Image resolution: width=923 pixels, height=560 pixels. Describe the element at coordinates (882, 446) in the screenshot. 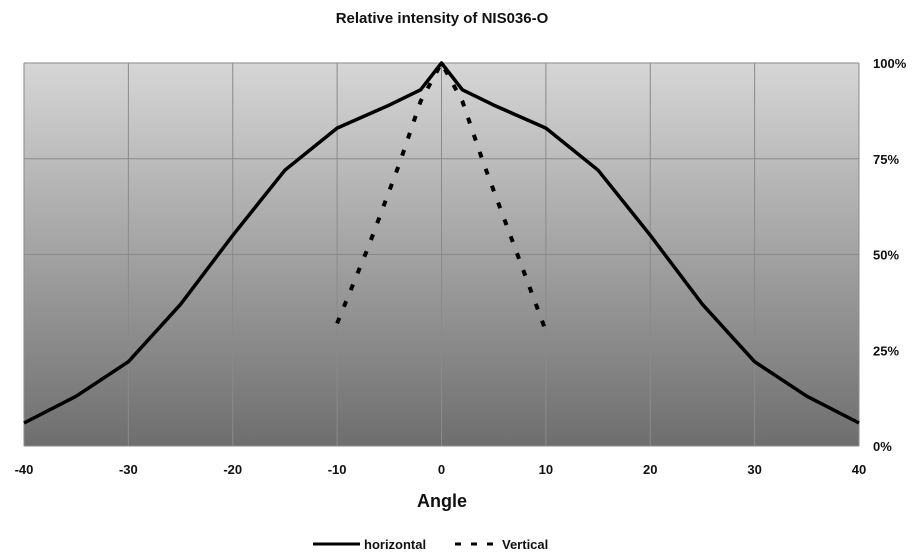

I see `y-tick-label: 0%` at that location.